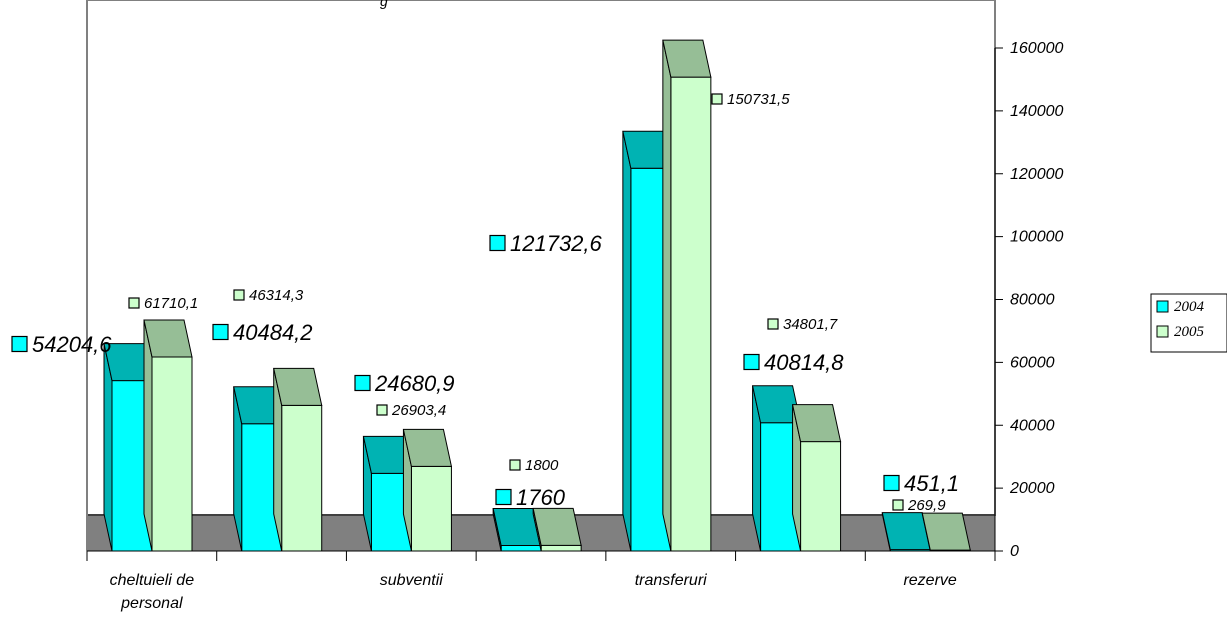  What do you see at coordinates (1014, 551) in the screenshot?
I see `y-tick-label-0: 0` at bounding box center [1014, 551].